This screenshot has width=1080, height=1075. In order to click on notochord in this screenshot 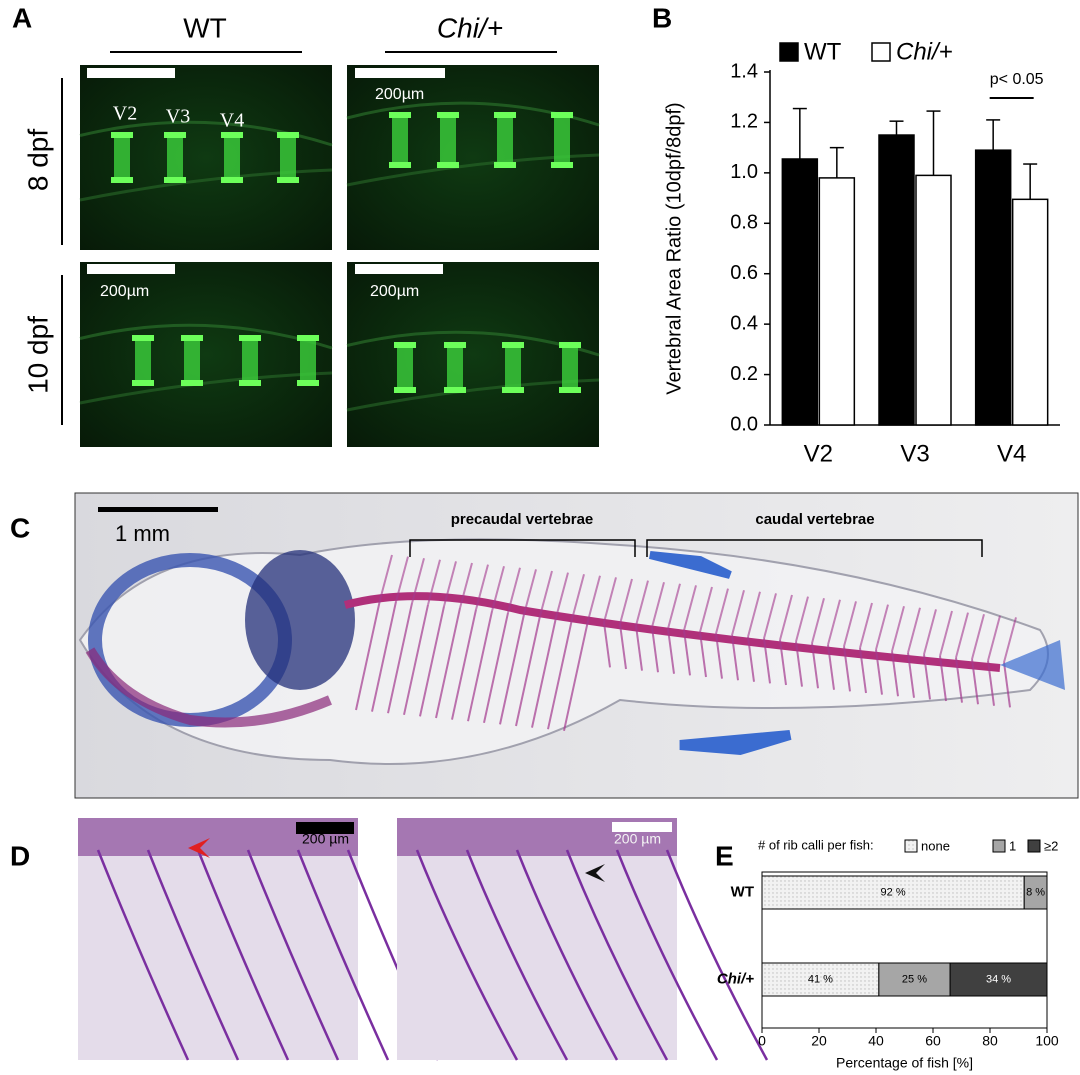, I will do `click(206, 133)`.